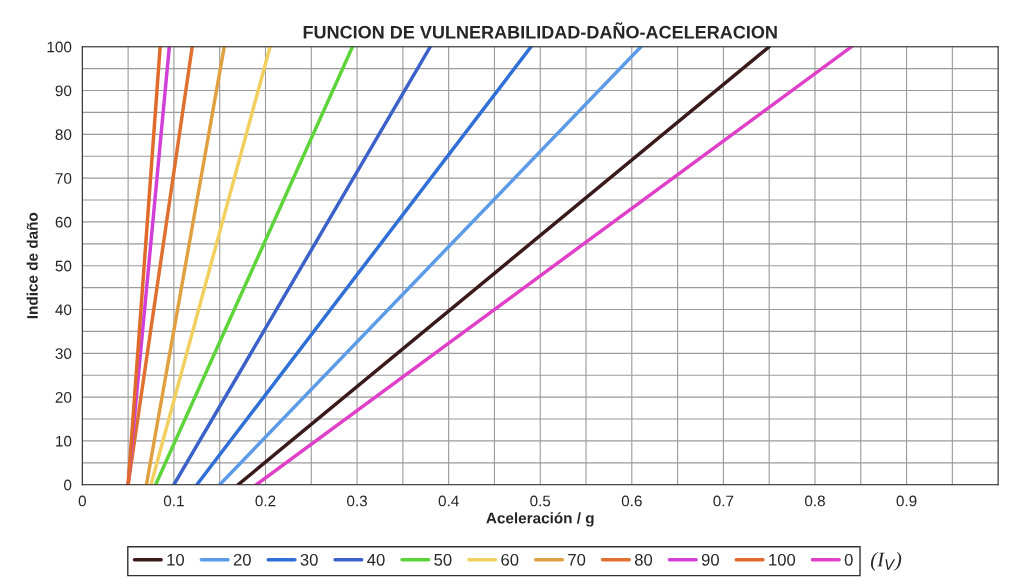  What do you see at coordinates (577, 559) in the screenshot?
I see `legend-label: 70` at bounding box center [577, 559].